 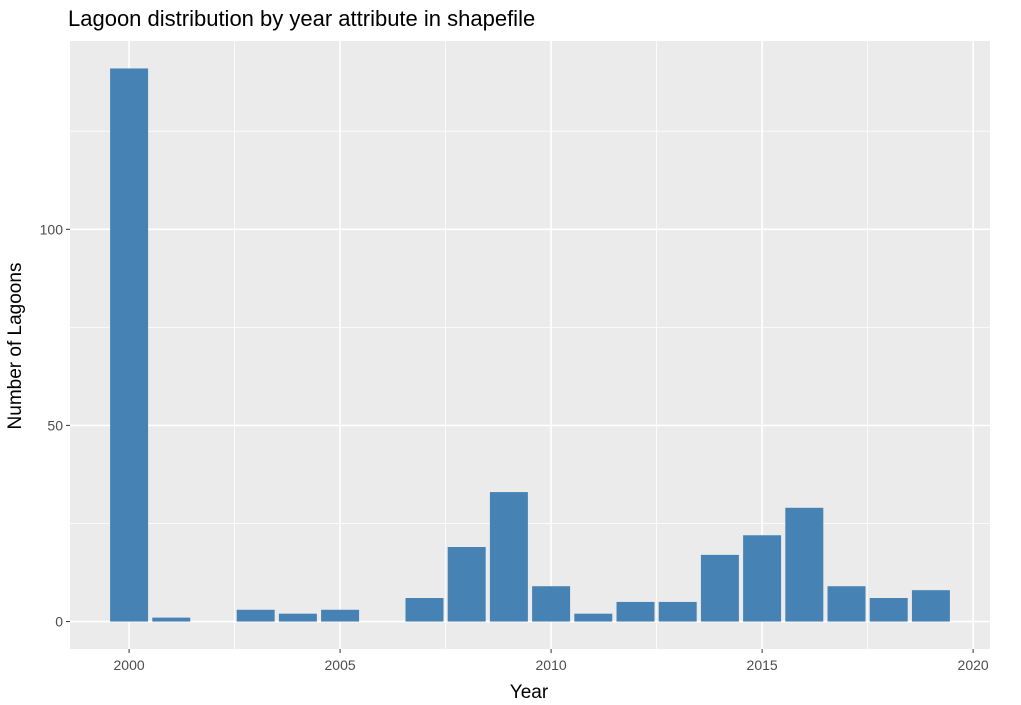 What do you see at coordinates (255, 615) in the screenshot?
I see `bar-2003` at bounding box center [255, 615].